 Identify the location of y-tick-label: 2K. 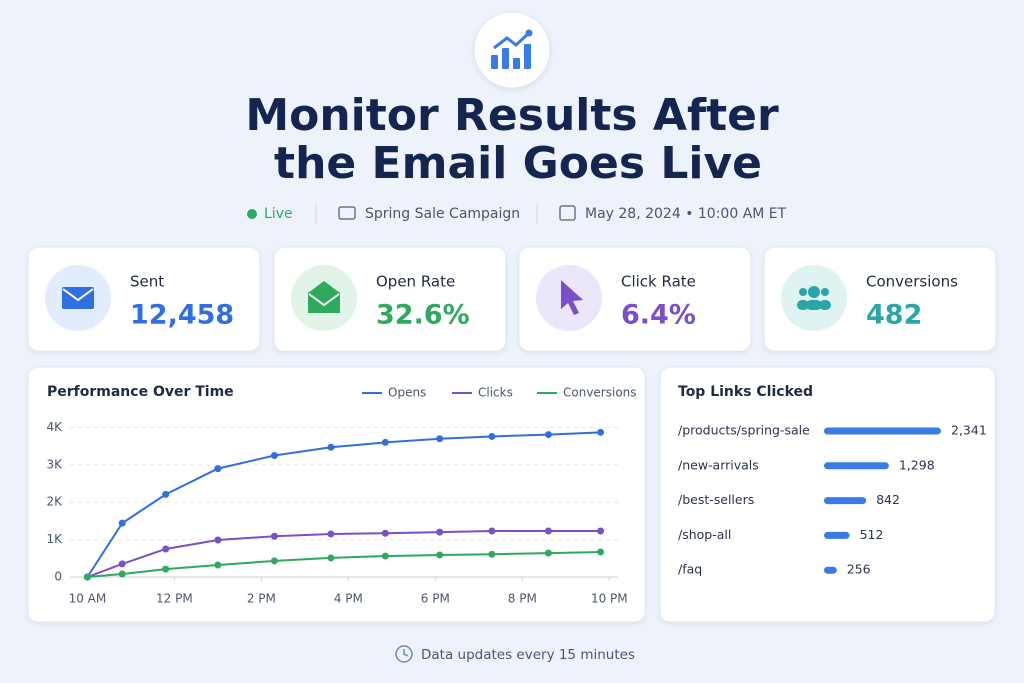
(54, 502).